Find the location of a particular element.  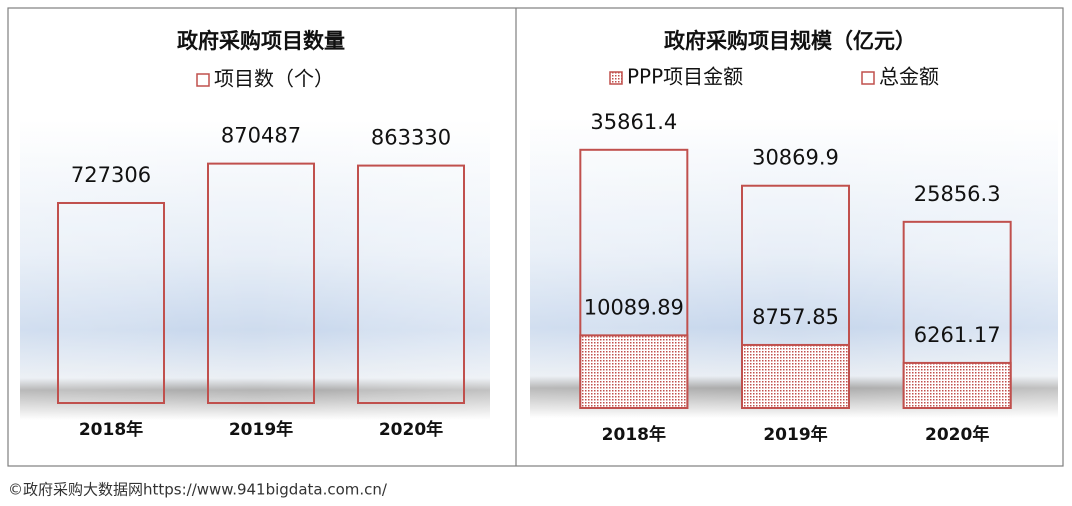

data-label: 8757.85 is located at coordinates (795, 317).